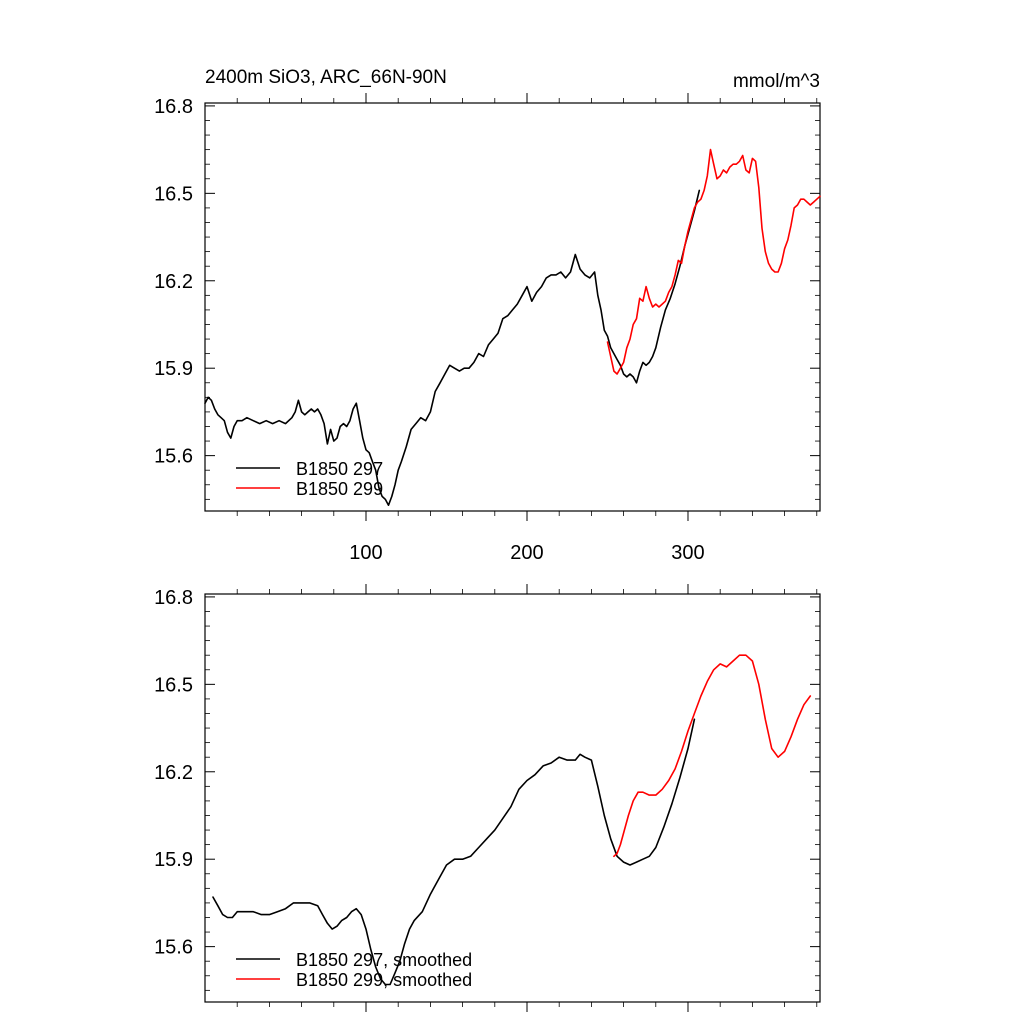 The image size is (1024, 1029). What do you see at coordinates (384, 980) in the screenshot?
I see `legend-label: B1850 299, smoothed` at bounding box center [384, 980].